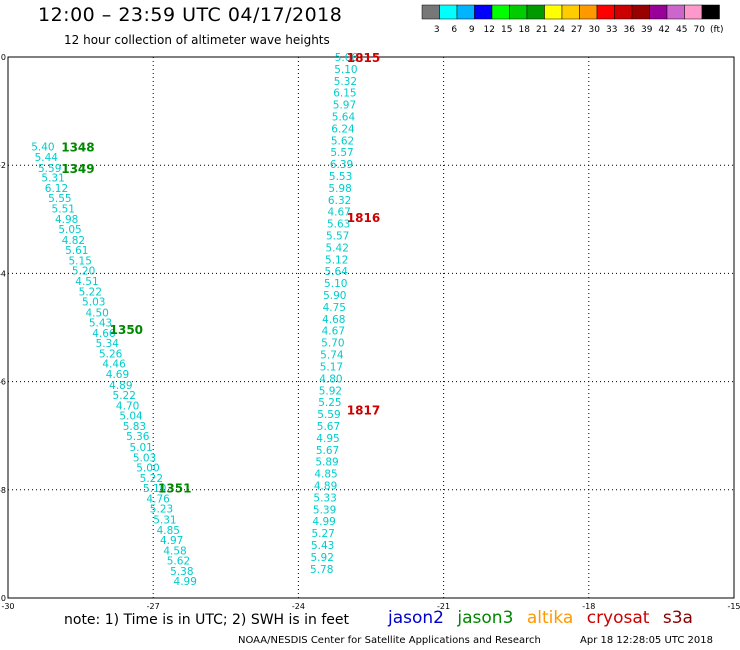 This screenshot has height=650, width=740. I want to click on wave-height-value: 5.23, so click(161, 510).